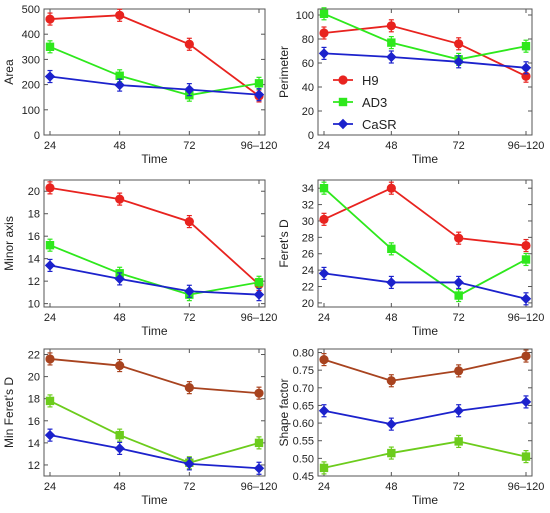 The height and width of the screenshot is (513, 550). I want to click on y-tick-label: 12, so click(34, 466).